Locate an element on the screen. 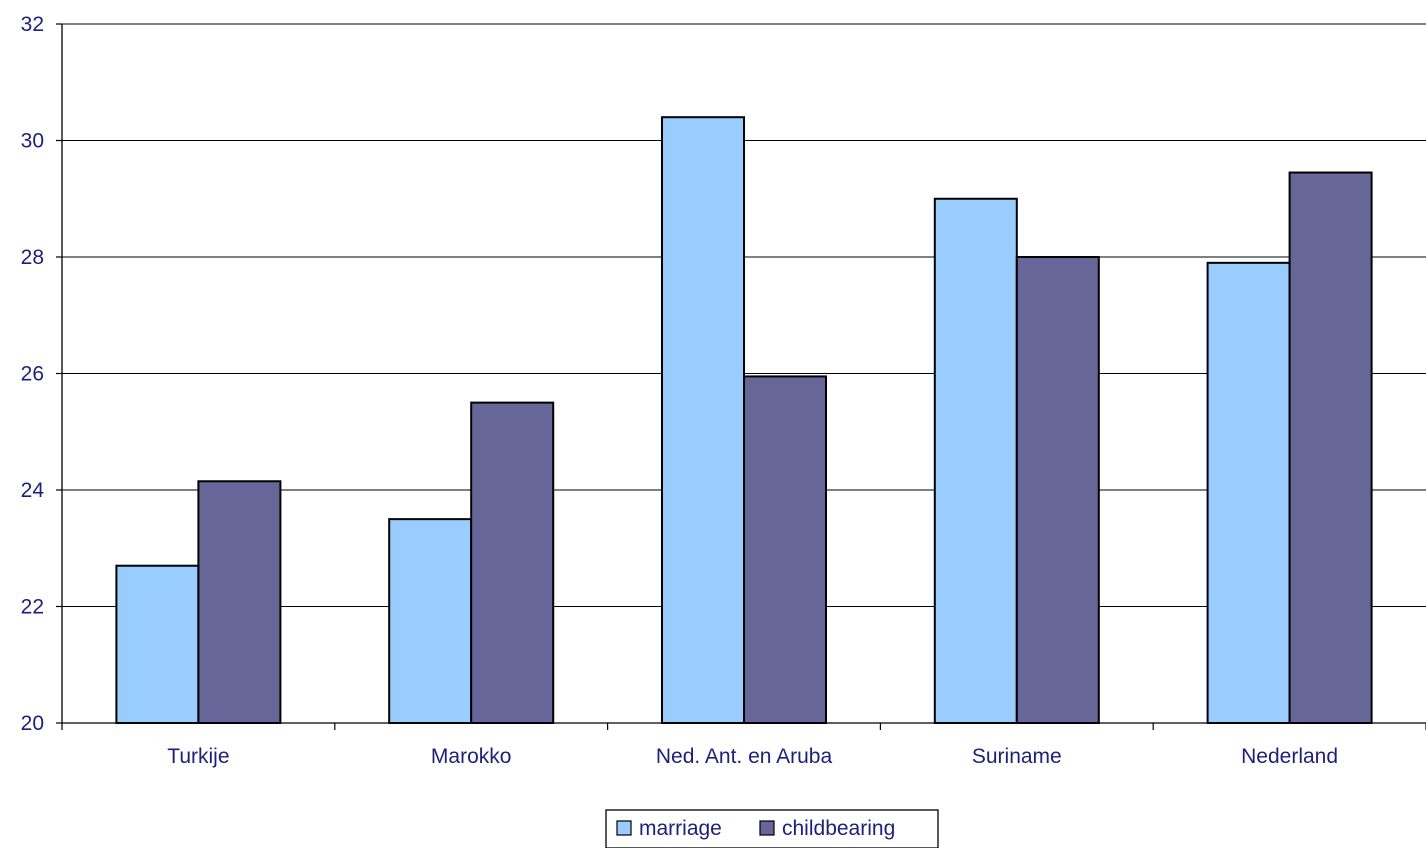 This screenshot has height=848, width=1426. legend-swatch-marriage is located at coordinates (624, 828).